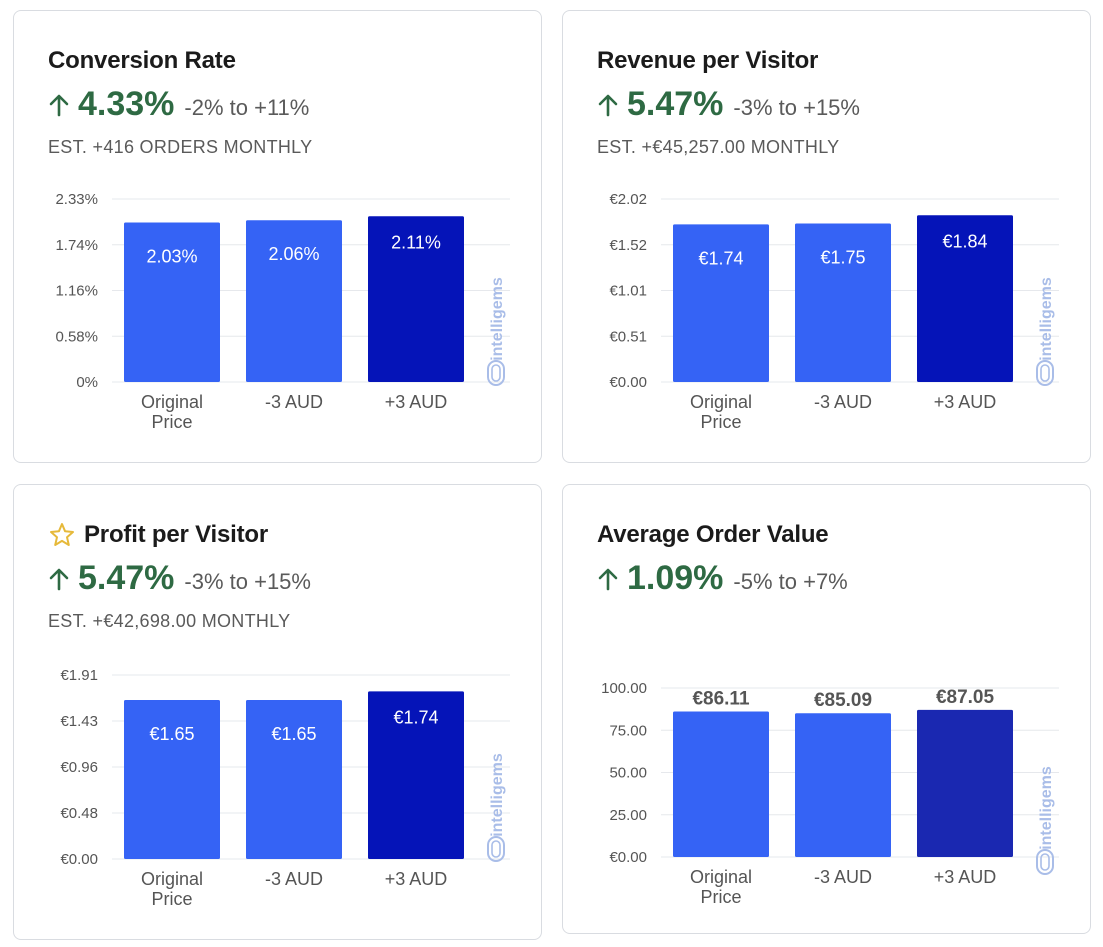  I want to click on data-label: €1.65, so click(293, 734).